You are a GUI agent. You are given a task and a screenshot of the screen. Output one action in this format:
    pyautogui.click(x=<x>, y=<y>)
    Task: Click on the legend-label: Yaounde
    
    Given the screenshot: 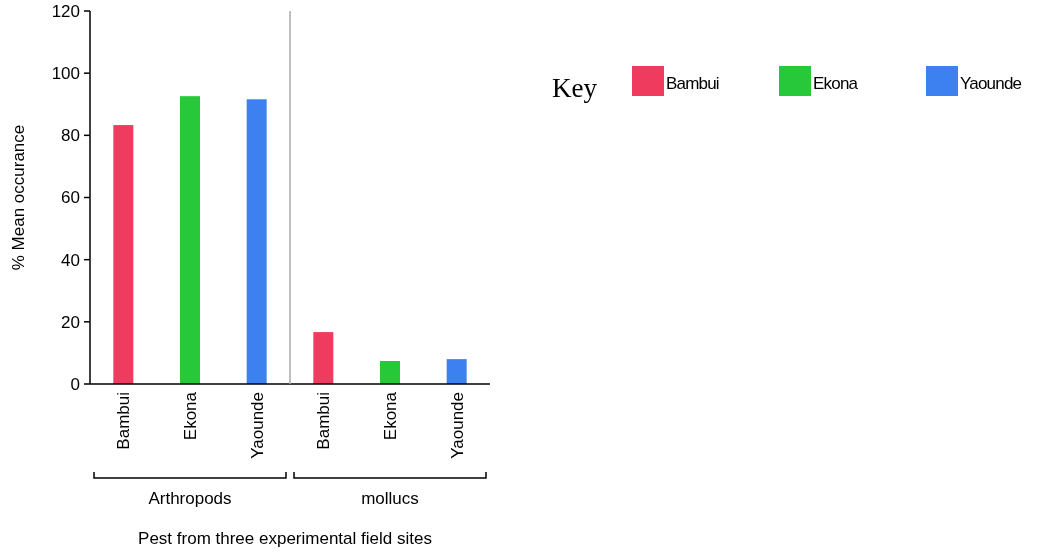 What is the action you would take?
    pyautogui.click(x=991, y=83)
    